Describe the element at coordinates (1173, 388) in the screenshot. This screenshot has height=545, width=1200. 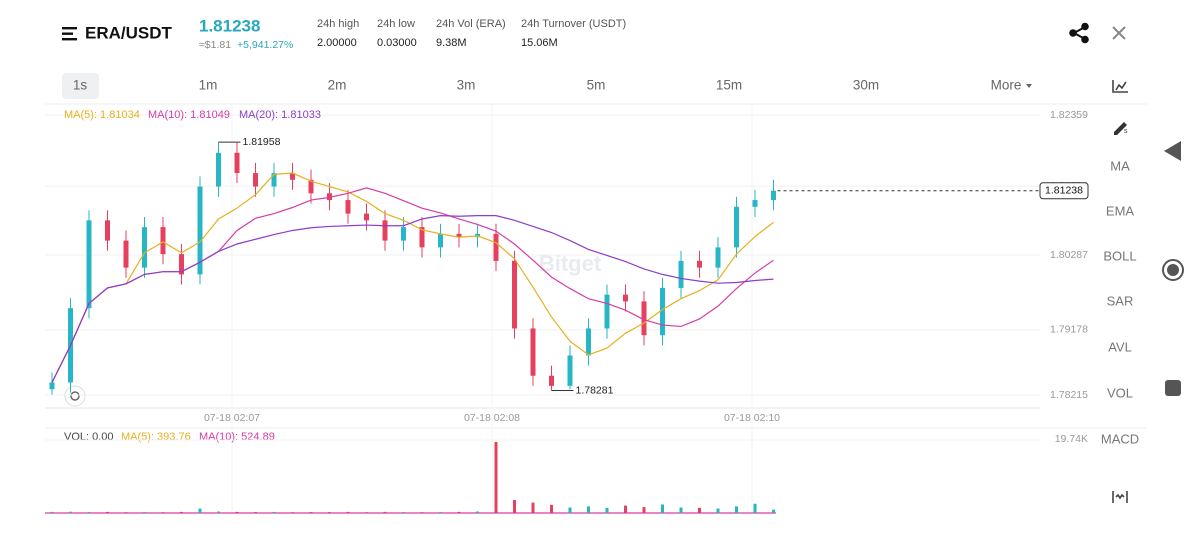
I see `recent-button` at that location.